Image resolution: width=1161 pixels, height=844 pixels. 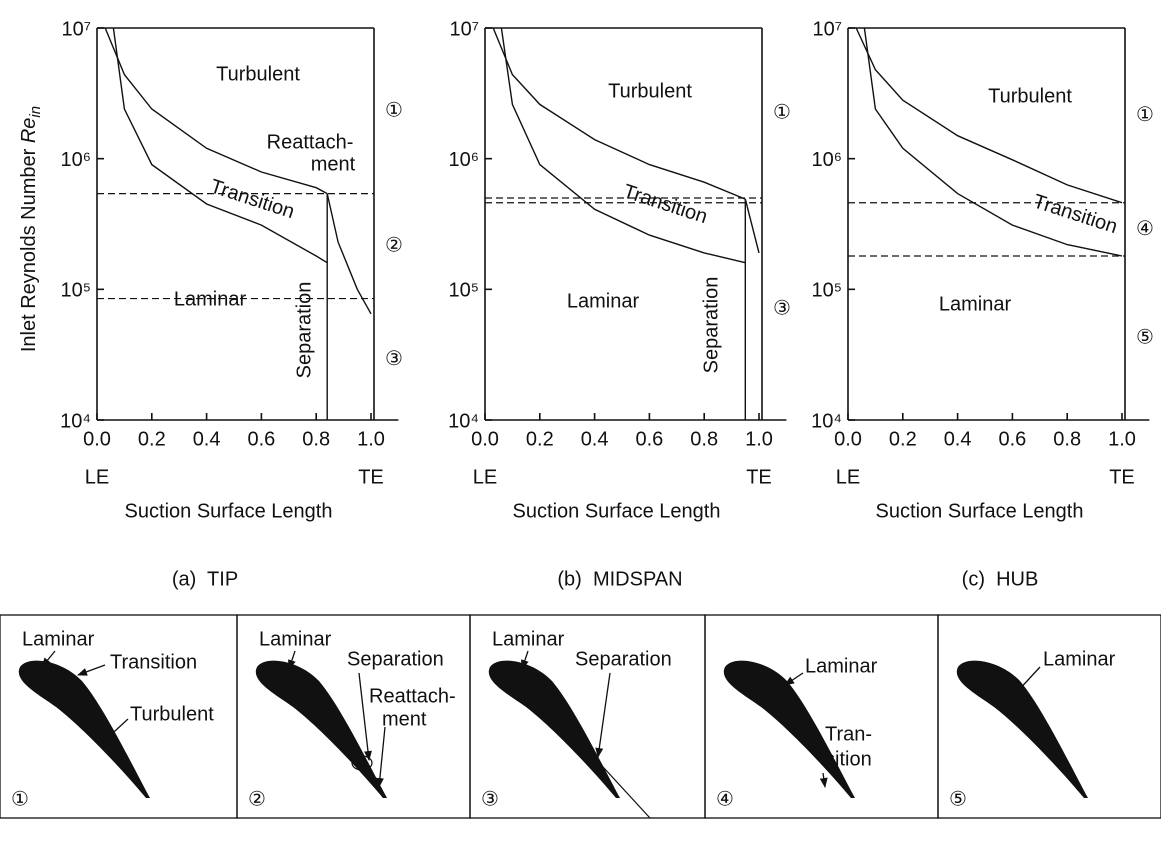 I want to click on panel-number: ⑤, so click(x=958, y=799).